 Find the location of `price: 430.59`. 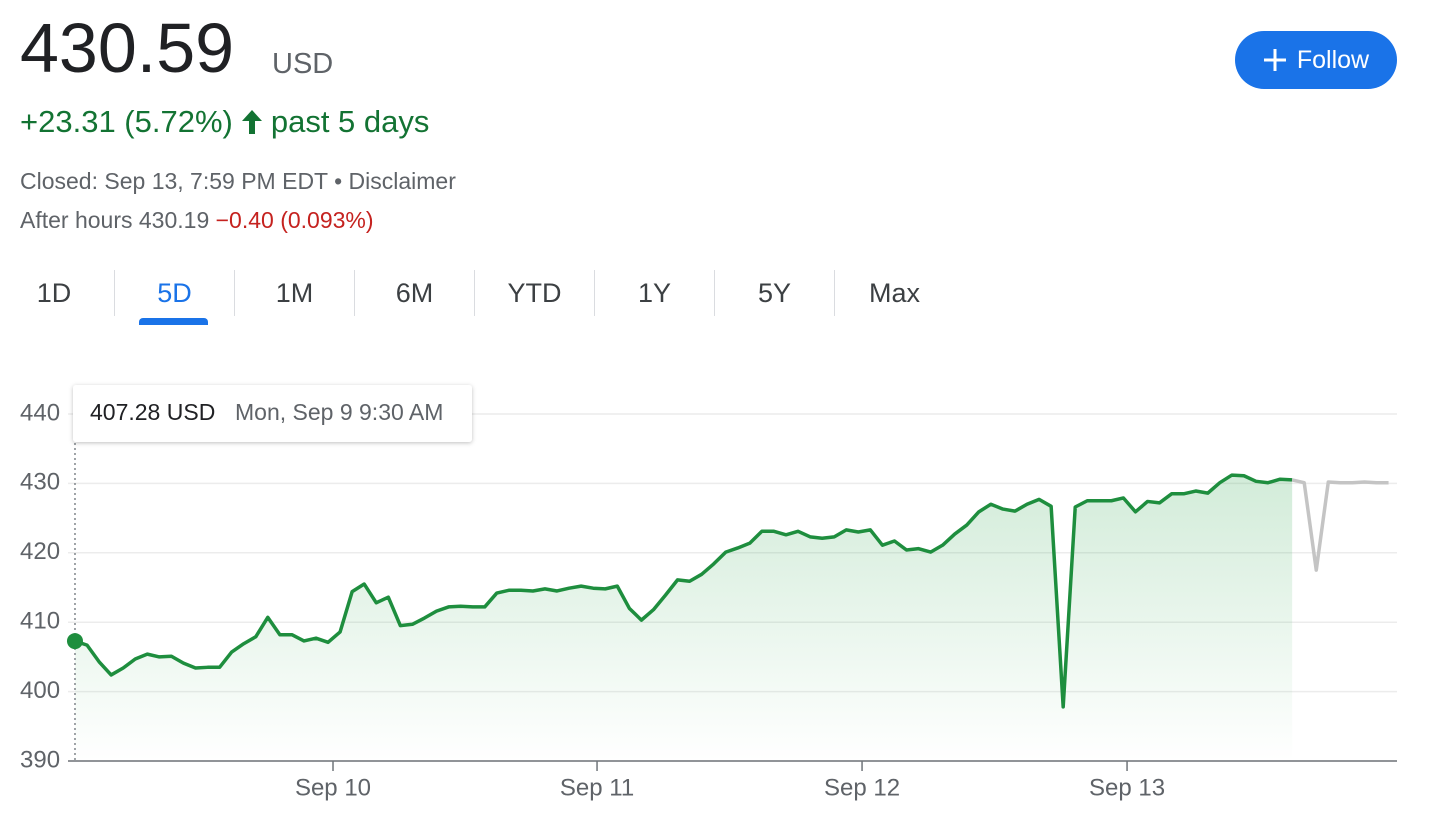

price: 430.59 is located at coordinates (127, 48).